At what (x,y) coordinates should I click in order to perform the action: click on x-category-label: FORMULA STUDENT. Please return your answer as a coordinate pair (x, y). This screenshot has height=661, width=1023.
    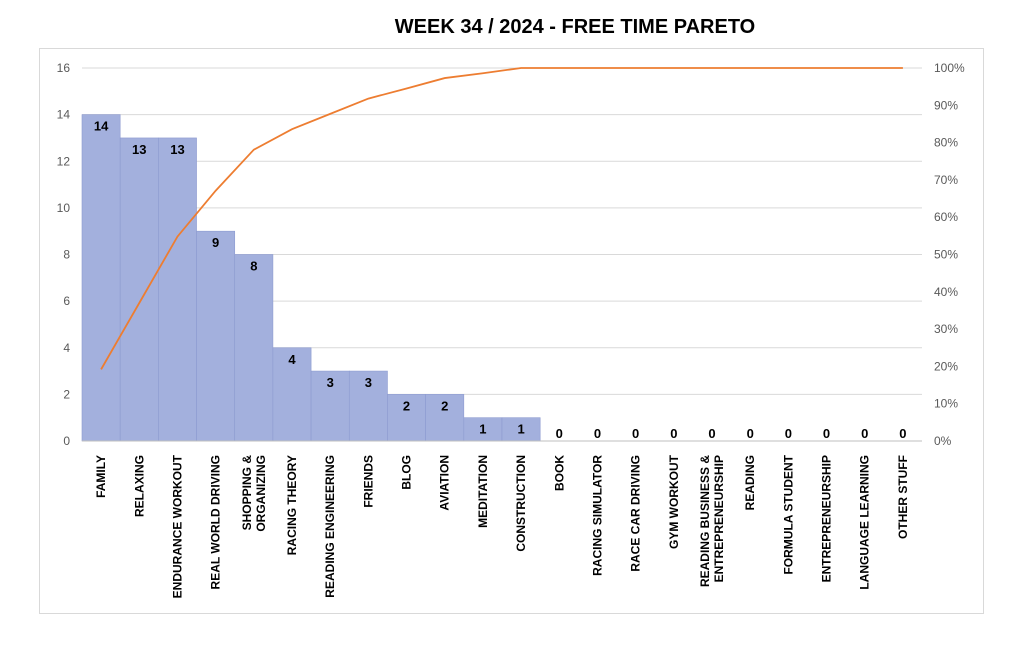
    Looking at the image, I should click on (788, 514).